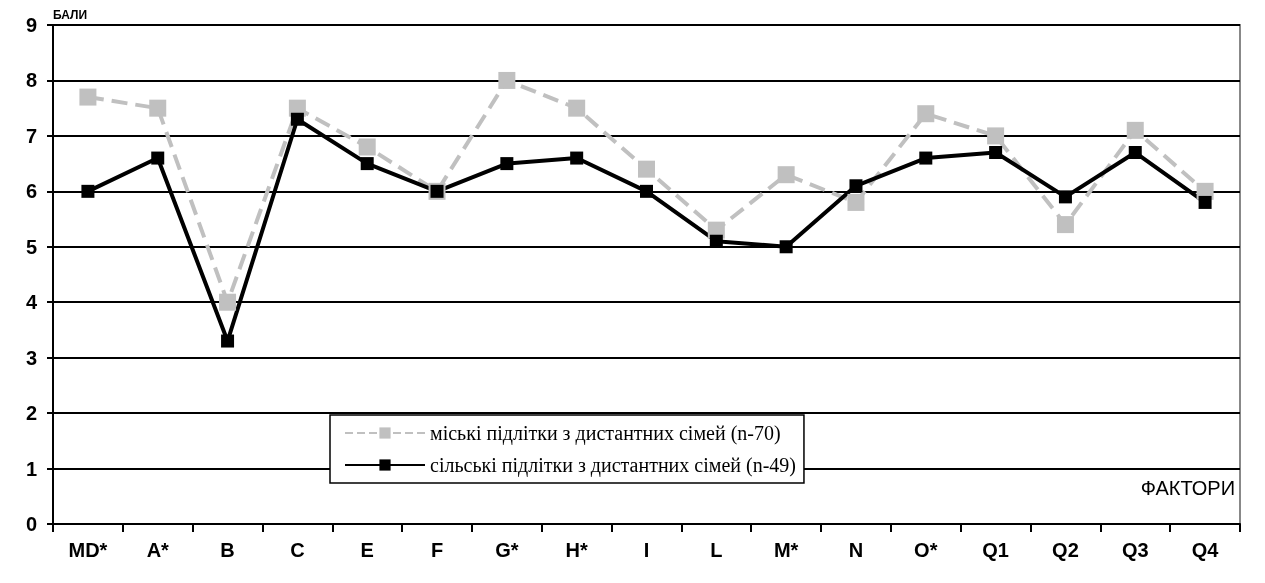 The width and height of the screenshot is (1265, 583). Describe the element at coordinates (786, 550) in the screenshot. I see `x-tick-label: M*` at that location.